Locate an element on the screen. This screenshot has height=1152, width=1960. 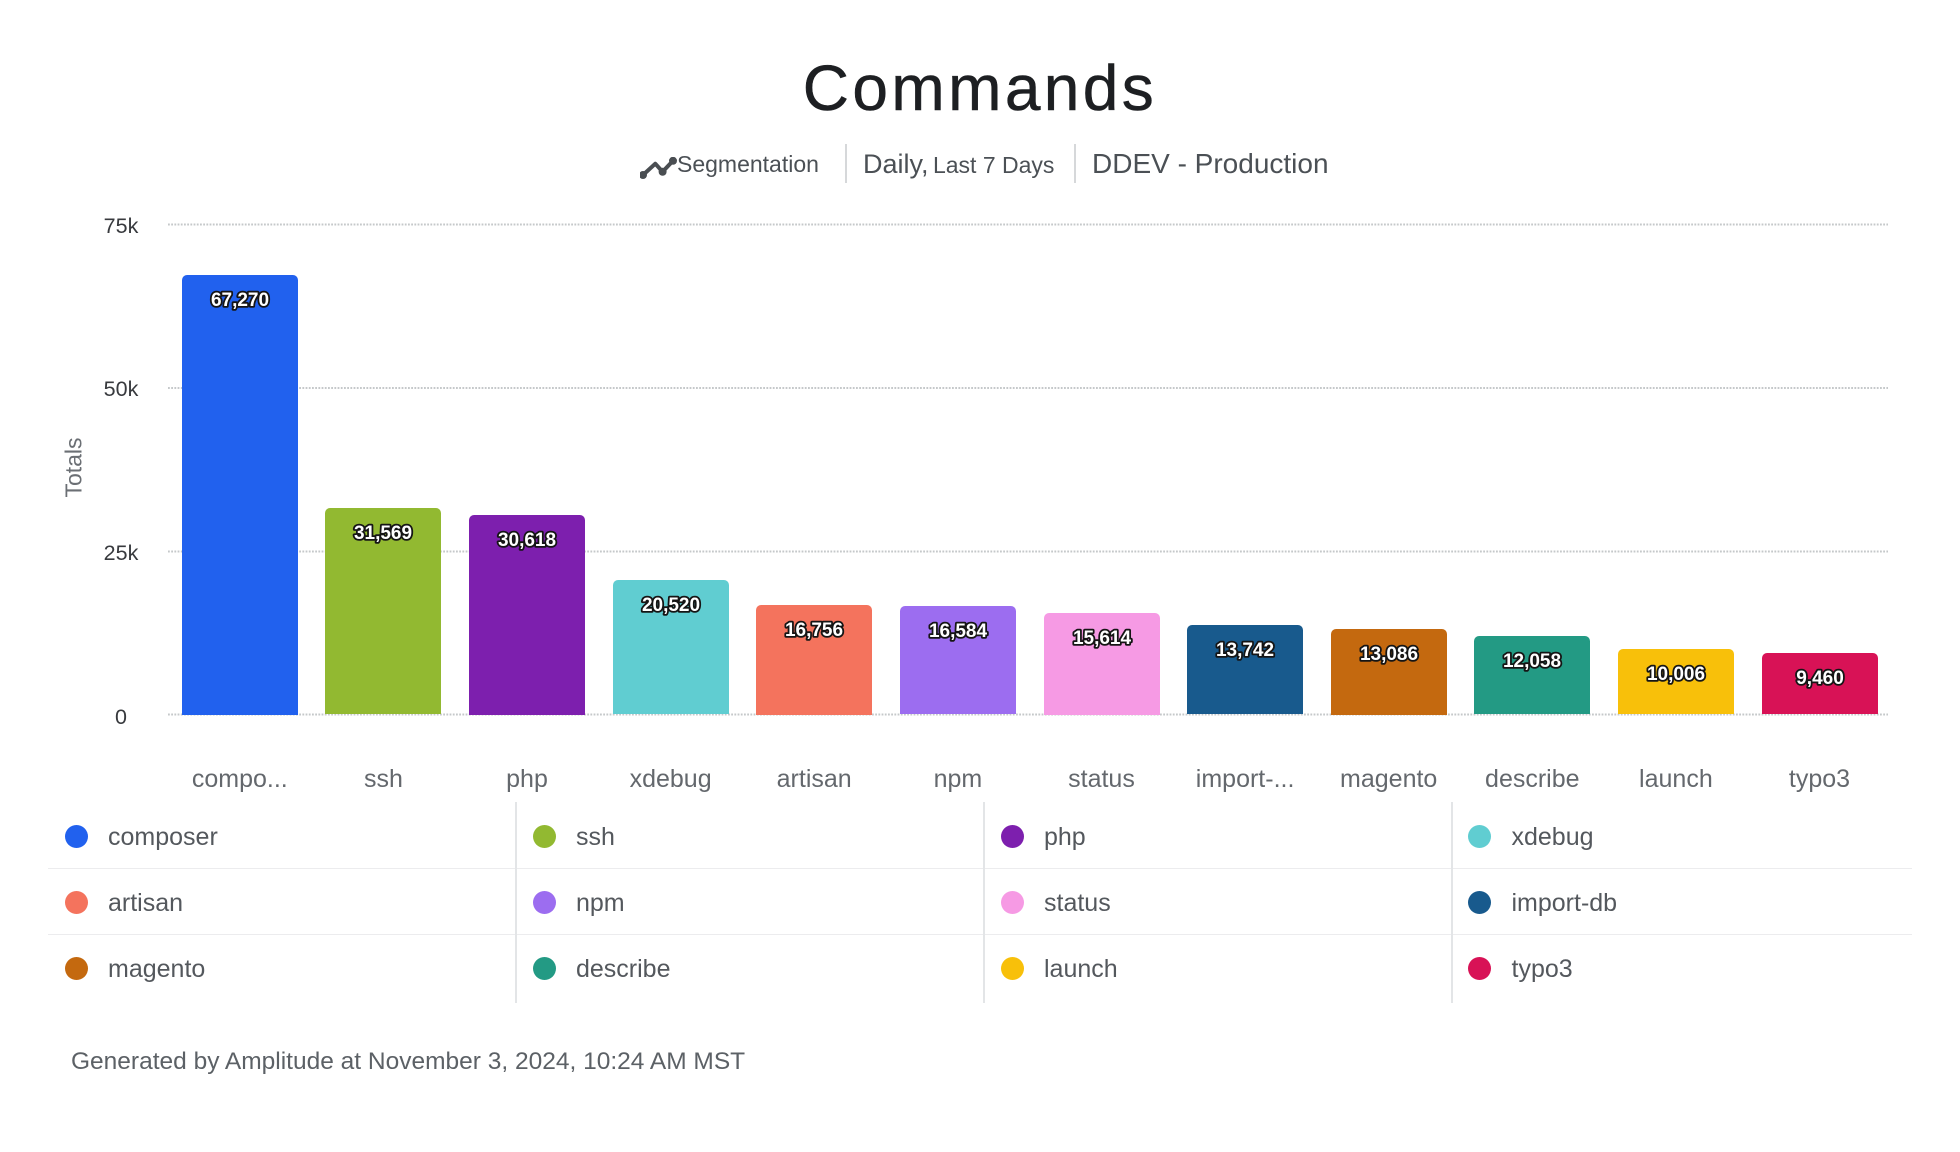
svg-text: 10,006 is located at coordinates (1676, 674).